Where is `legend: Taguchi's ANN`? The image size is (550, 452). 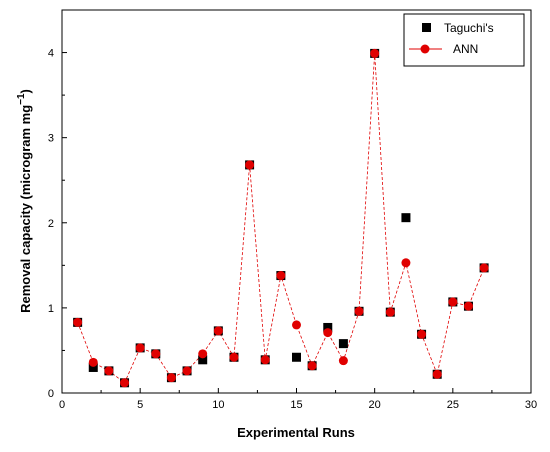
legend: Taguchi's ANN is located at coordinates (464, 40).